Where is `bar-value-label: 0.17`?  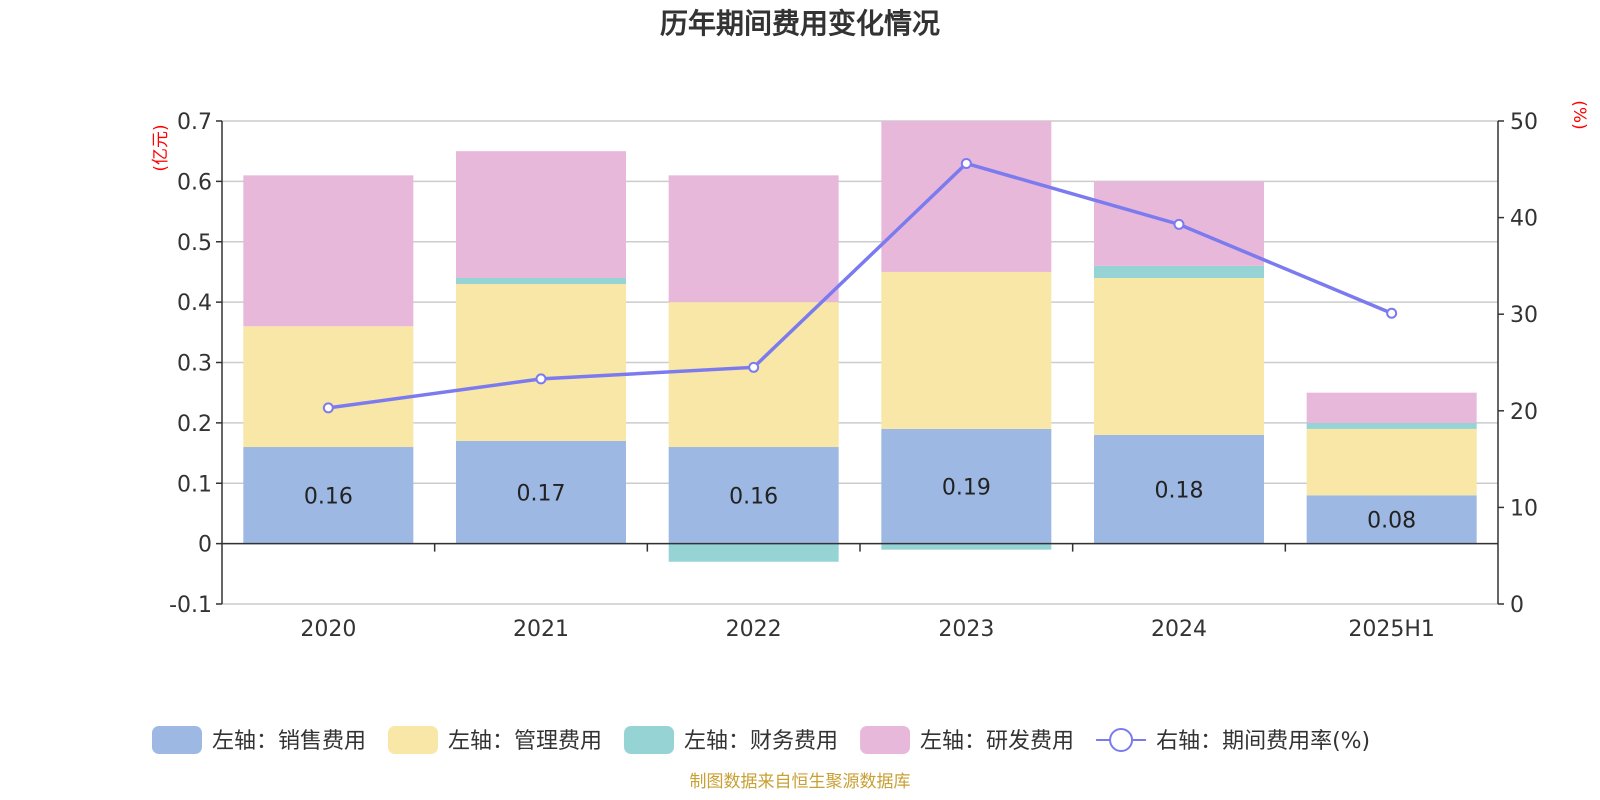 bar-value-label: 0.17 is located at coordinates (541, 493).